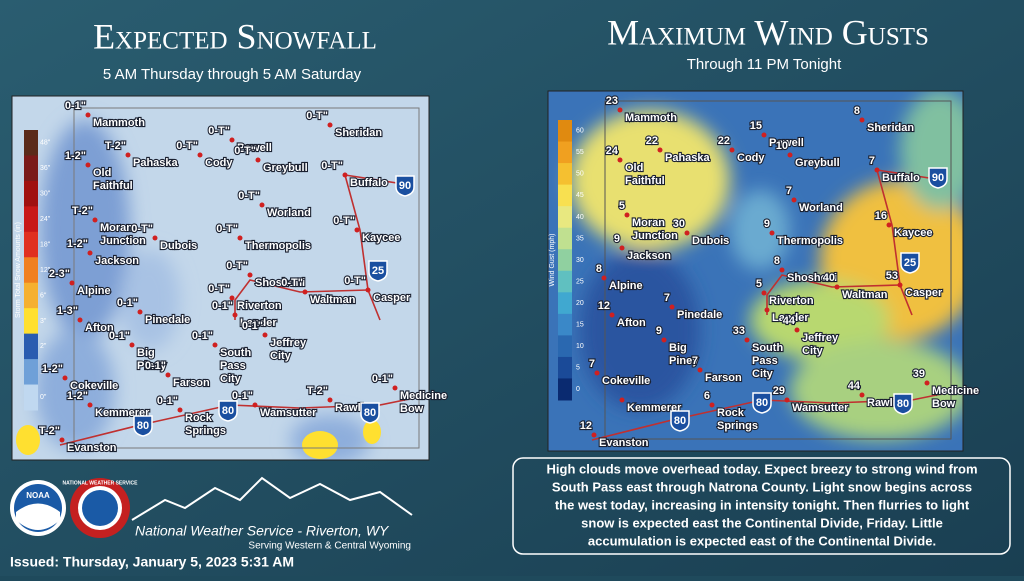 The image size is (1024, 581). What do you see at coordinates (872, 161) in the screenshot?
I see `gust-value: 7` at bounding box center [872, 161].